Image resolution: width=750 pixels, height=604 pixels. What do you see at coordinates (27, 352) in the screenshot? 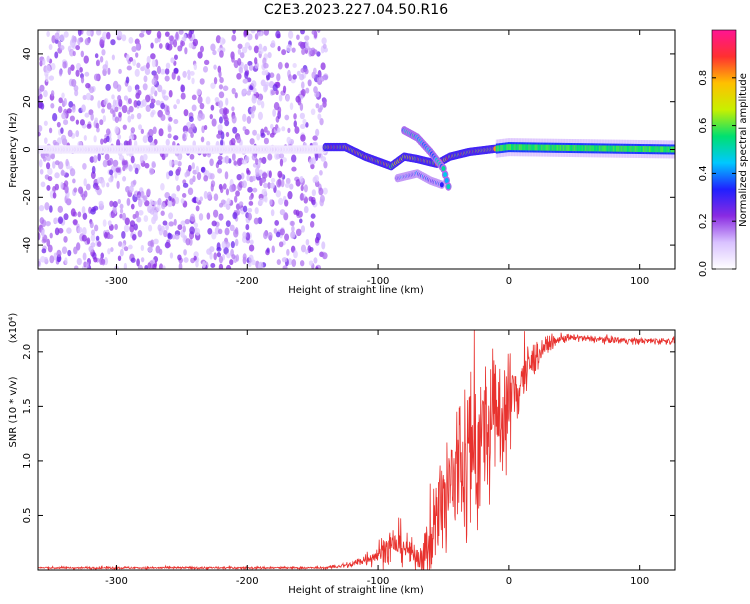
I see `y-tick-label: 2.0` at bounding box center [27, 352].